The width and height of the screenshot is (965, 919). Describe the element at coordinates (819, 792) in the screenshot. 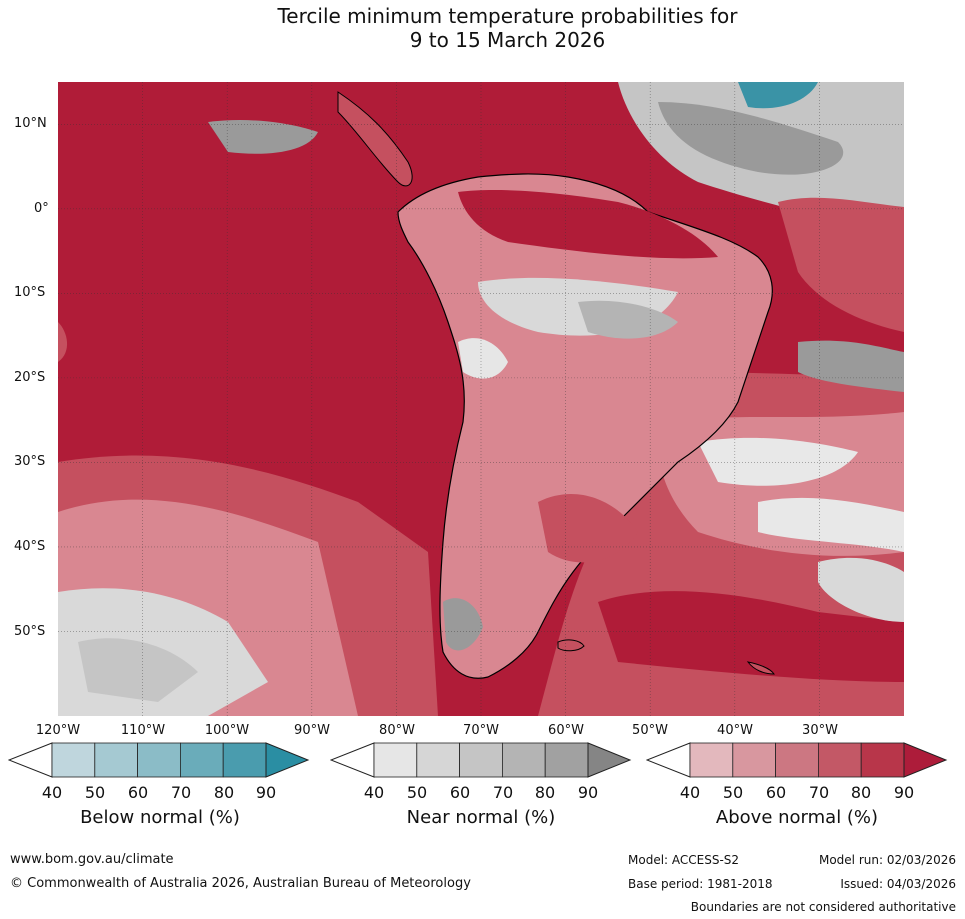

I see `cbar-above-tick-70: 70` at that location.